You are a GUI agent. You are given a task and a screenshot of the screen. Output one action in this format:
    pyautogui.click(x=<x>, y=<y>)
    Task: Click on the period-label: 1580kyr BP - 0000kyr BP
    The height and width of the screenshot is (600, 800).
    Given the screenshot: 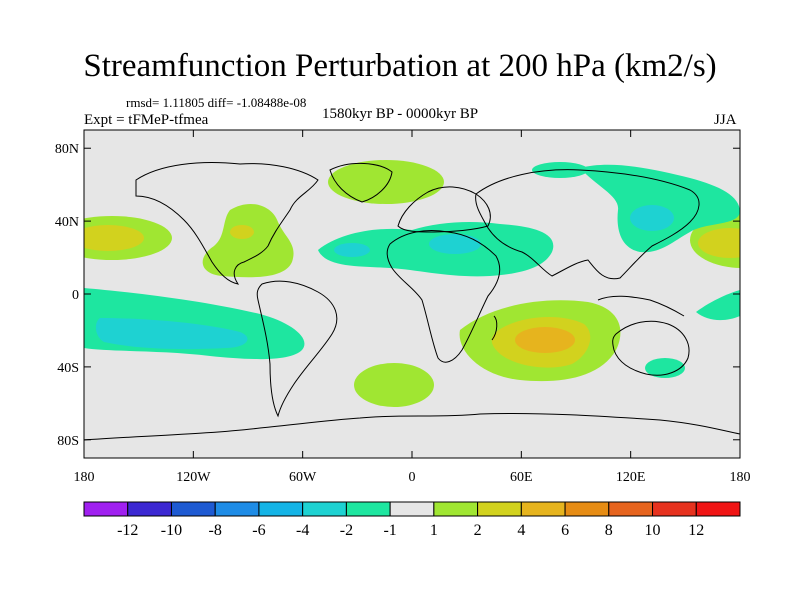 What is the action you would take?
    pyautogui.click(x=400, y=114)
    